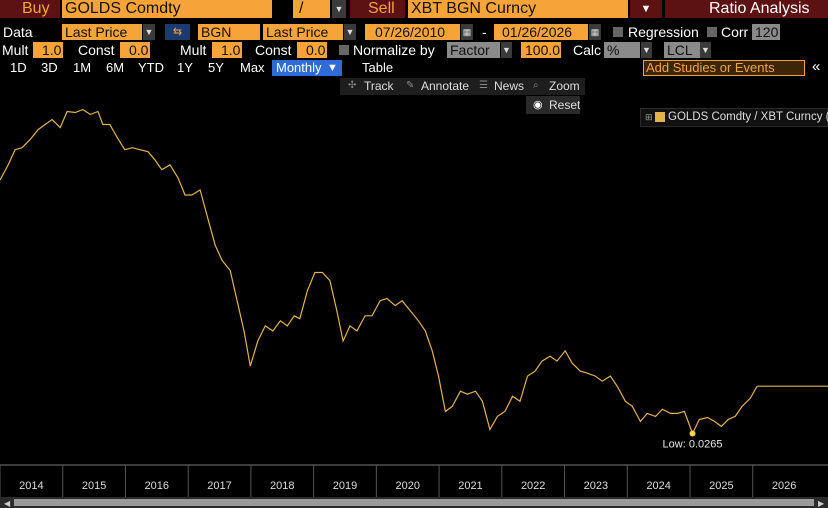 The image size is (828, 508). I want to click on buy-label: Buy, so click(30, 9).